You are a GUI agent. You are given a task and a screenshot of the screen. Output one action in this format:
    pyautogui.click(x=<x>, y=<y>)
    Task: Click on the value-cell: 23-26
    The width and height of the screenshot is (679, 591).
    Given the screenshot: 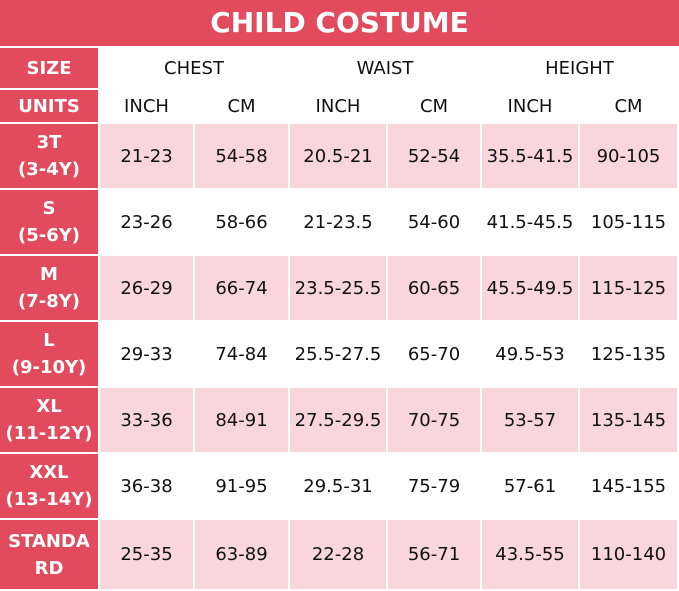 What is the action you would take?
    pyautogui.click(x=146, y=222)
    